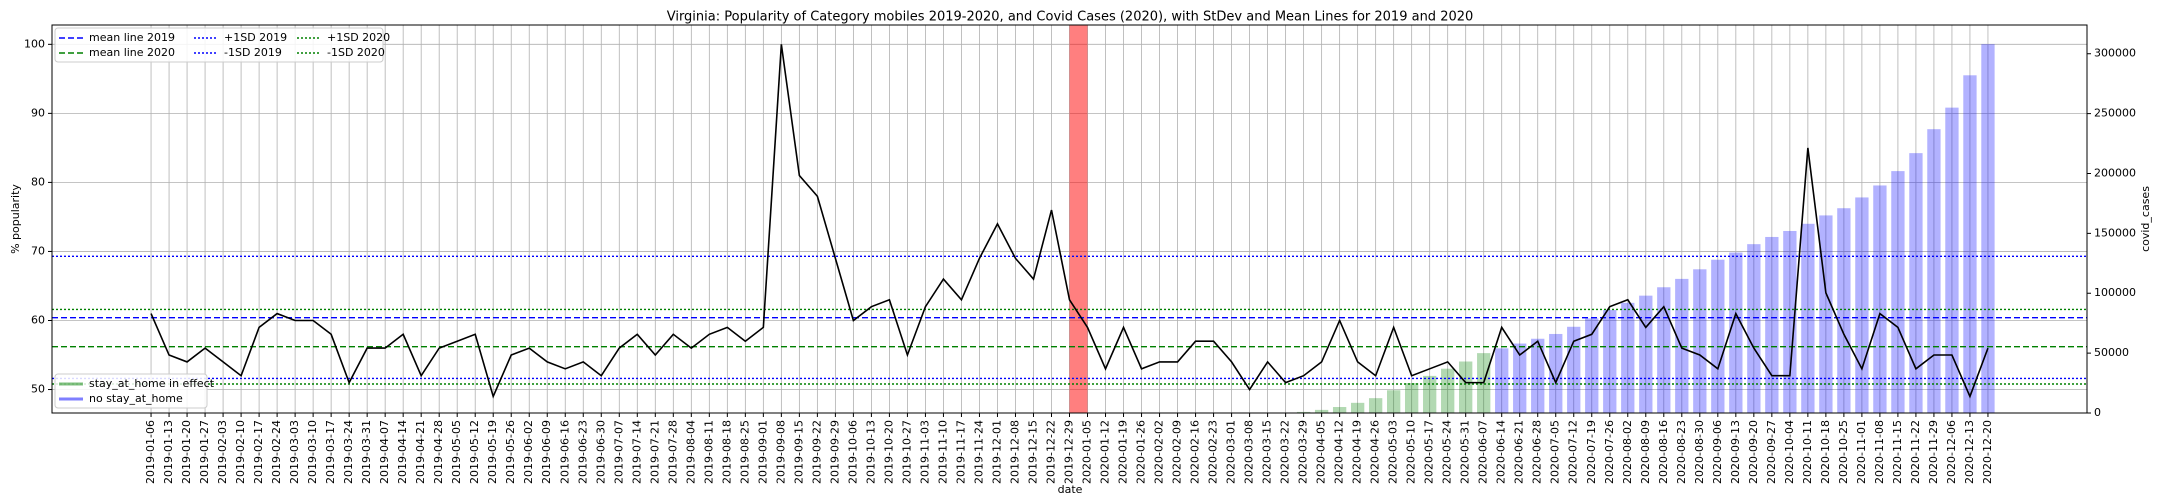 This screenshot has width=2160, height=504. Describe the element at coordinates (474, 452) in the screenshot. I see `x-tick-label: 2019-05-12` at that location.